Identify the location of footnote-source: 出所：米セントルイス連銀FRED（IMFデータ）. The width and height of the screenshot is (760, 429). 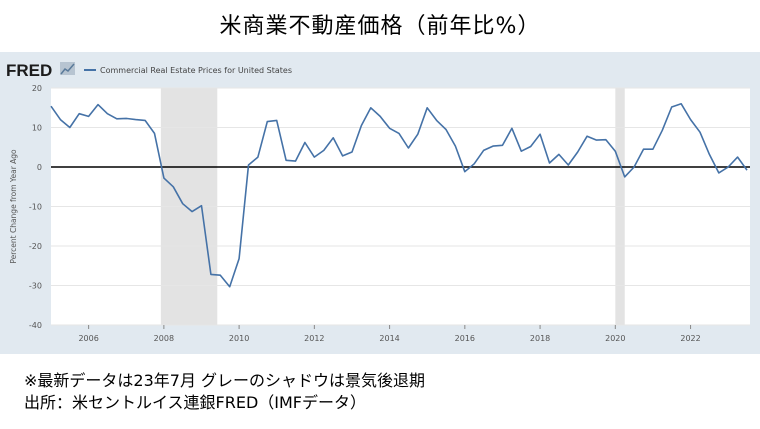
(195, 402).